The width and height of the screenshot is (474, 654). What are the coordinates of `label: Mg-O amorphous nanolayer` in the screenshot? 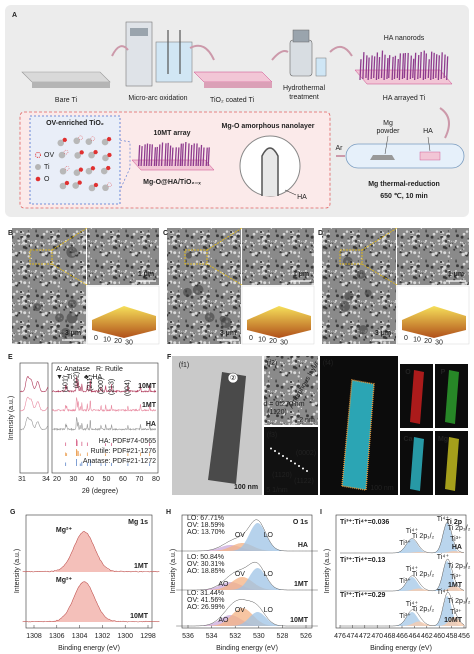 It's located at (268, 126).